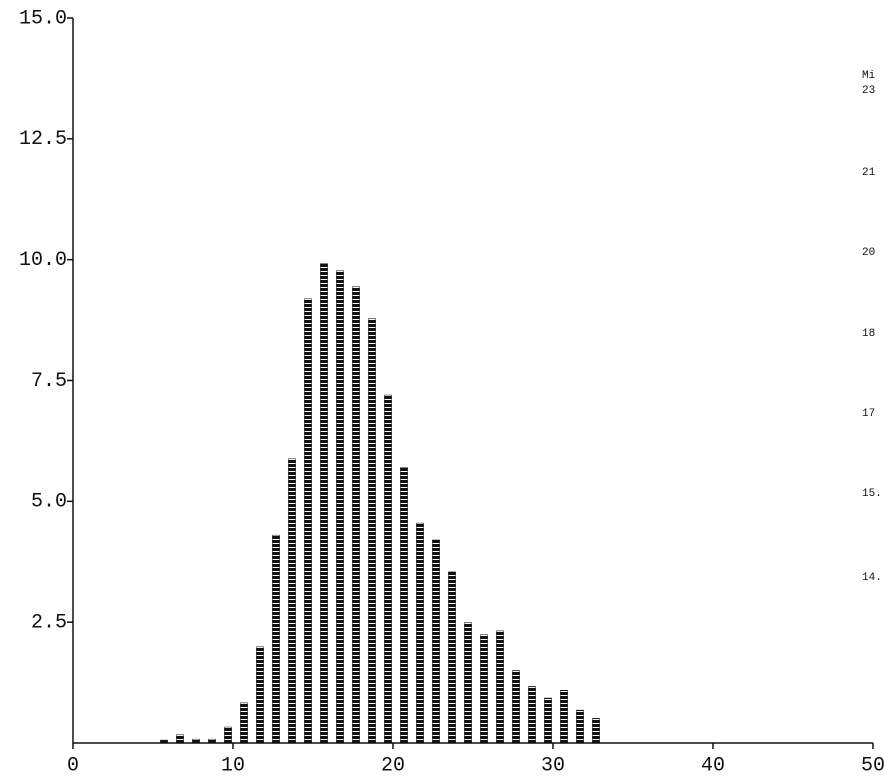  What do you see at coordinates (43, 18) in the screenshot?
I see `y-tick-label: 15.0` at bounding box center [43, 18].